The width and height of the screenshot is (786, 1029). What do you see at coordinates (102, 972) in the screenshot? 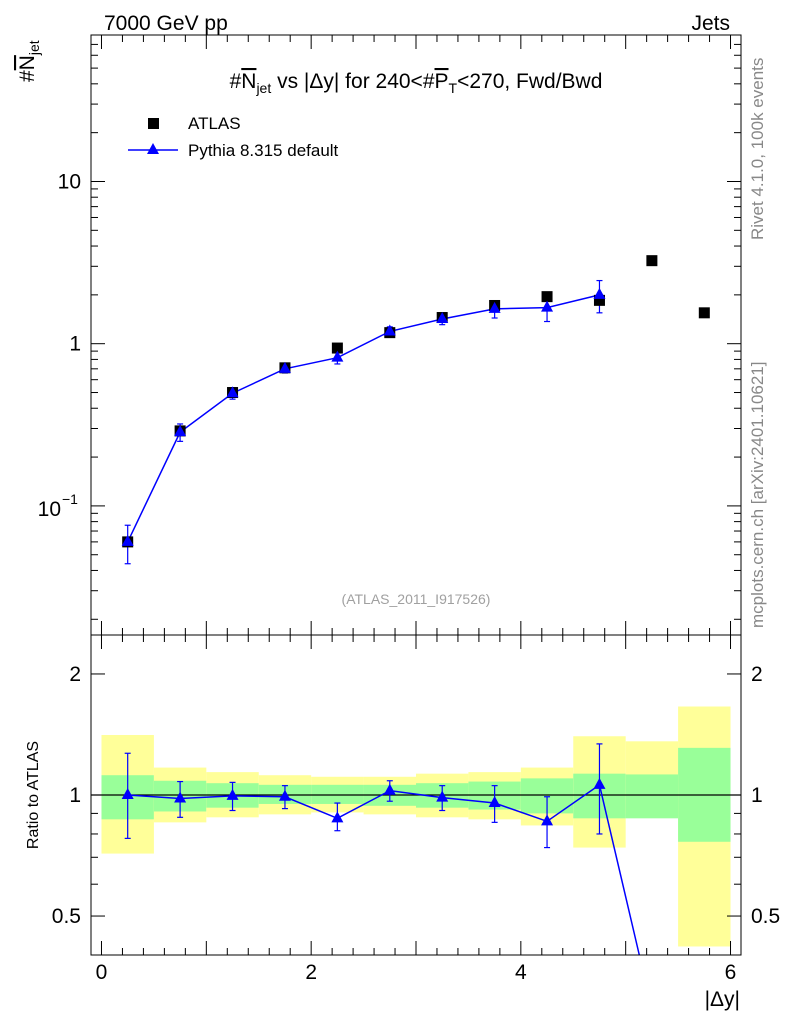
I see `x-tick-label: 0` at bounding box center [102, 972].